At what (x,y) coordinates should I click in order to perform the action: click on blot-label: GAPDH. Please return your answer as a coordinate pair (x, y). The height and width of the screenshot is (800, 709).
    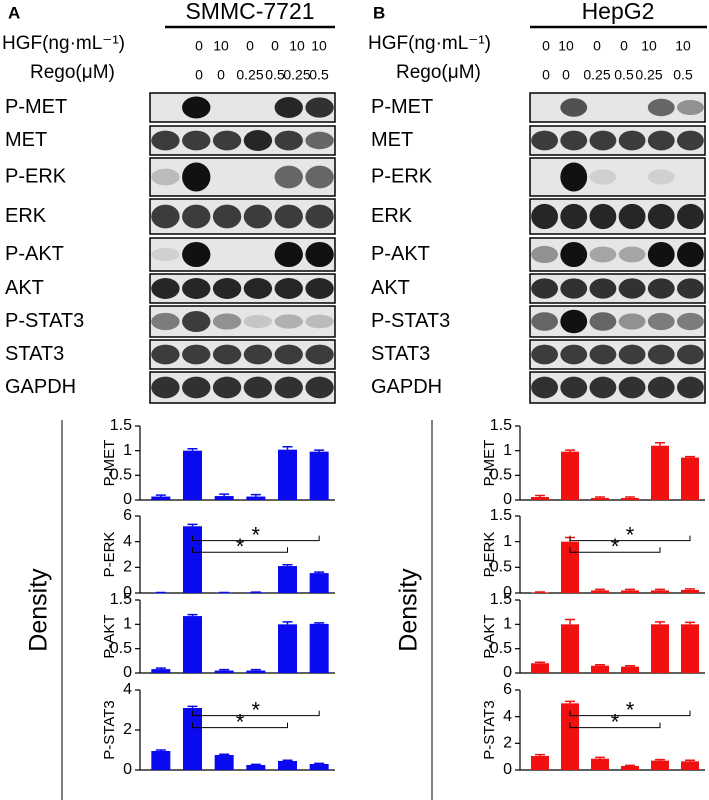
    Looking at the image, I should click on (40, 387).